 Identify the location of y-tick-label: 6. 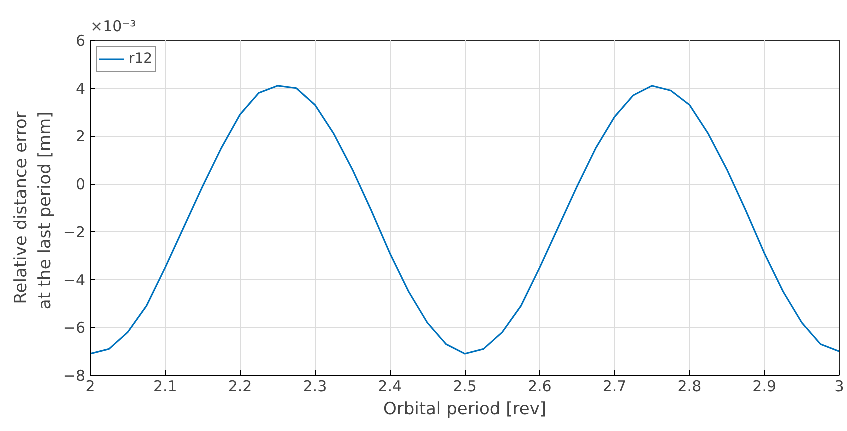
(81, 41).